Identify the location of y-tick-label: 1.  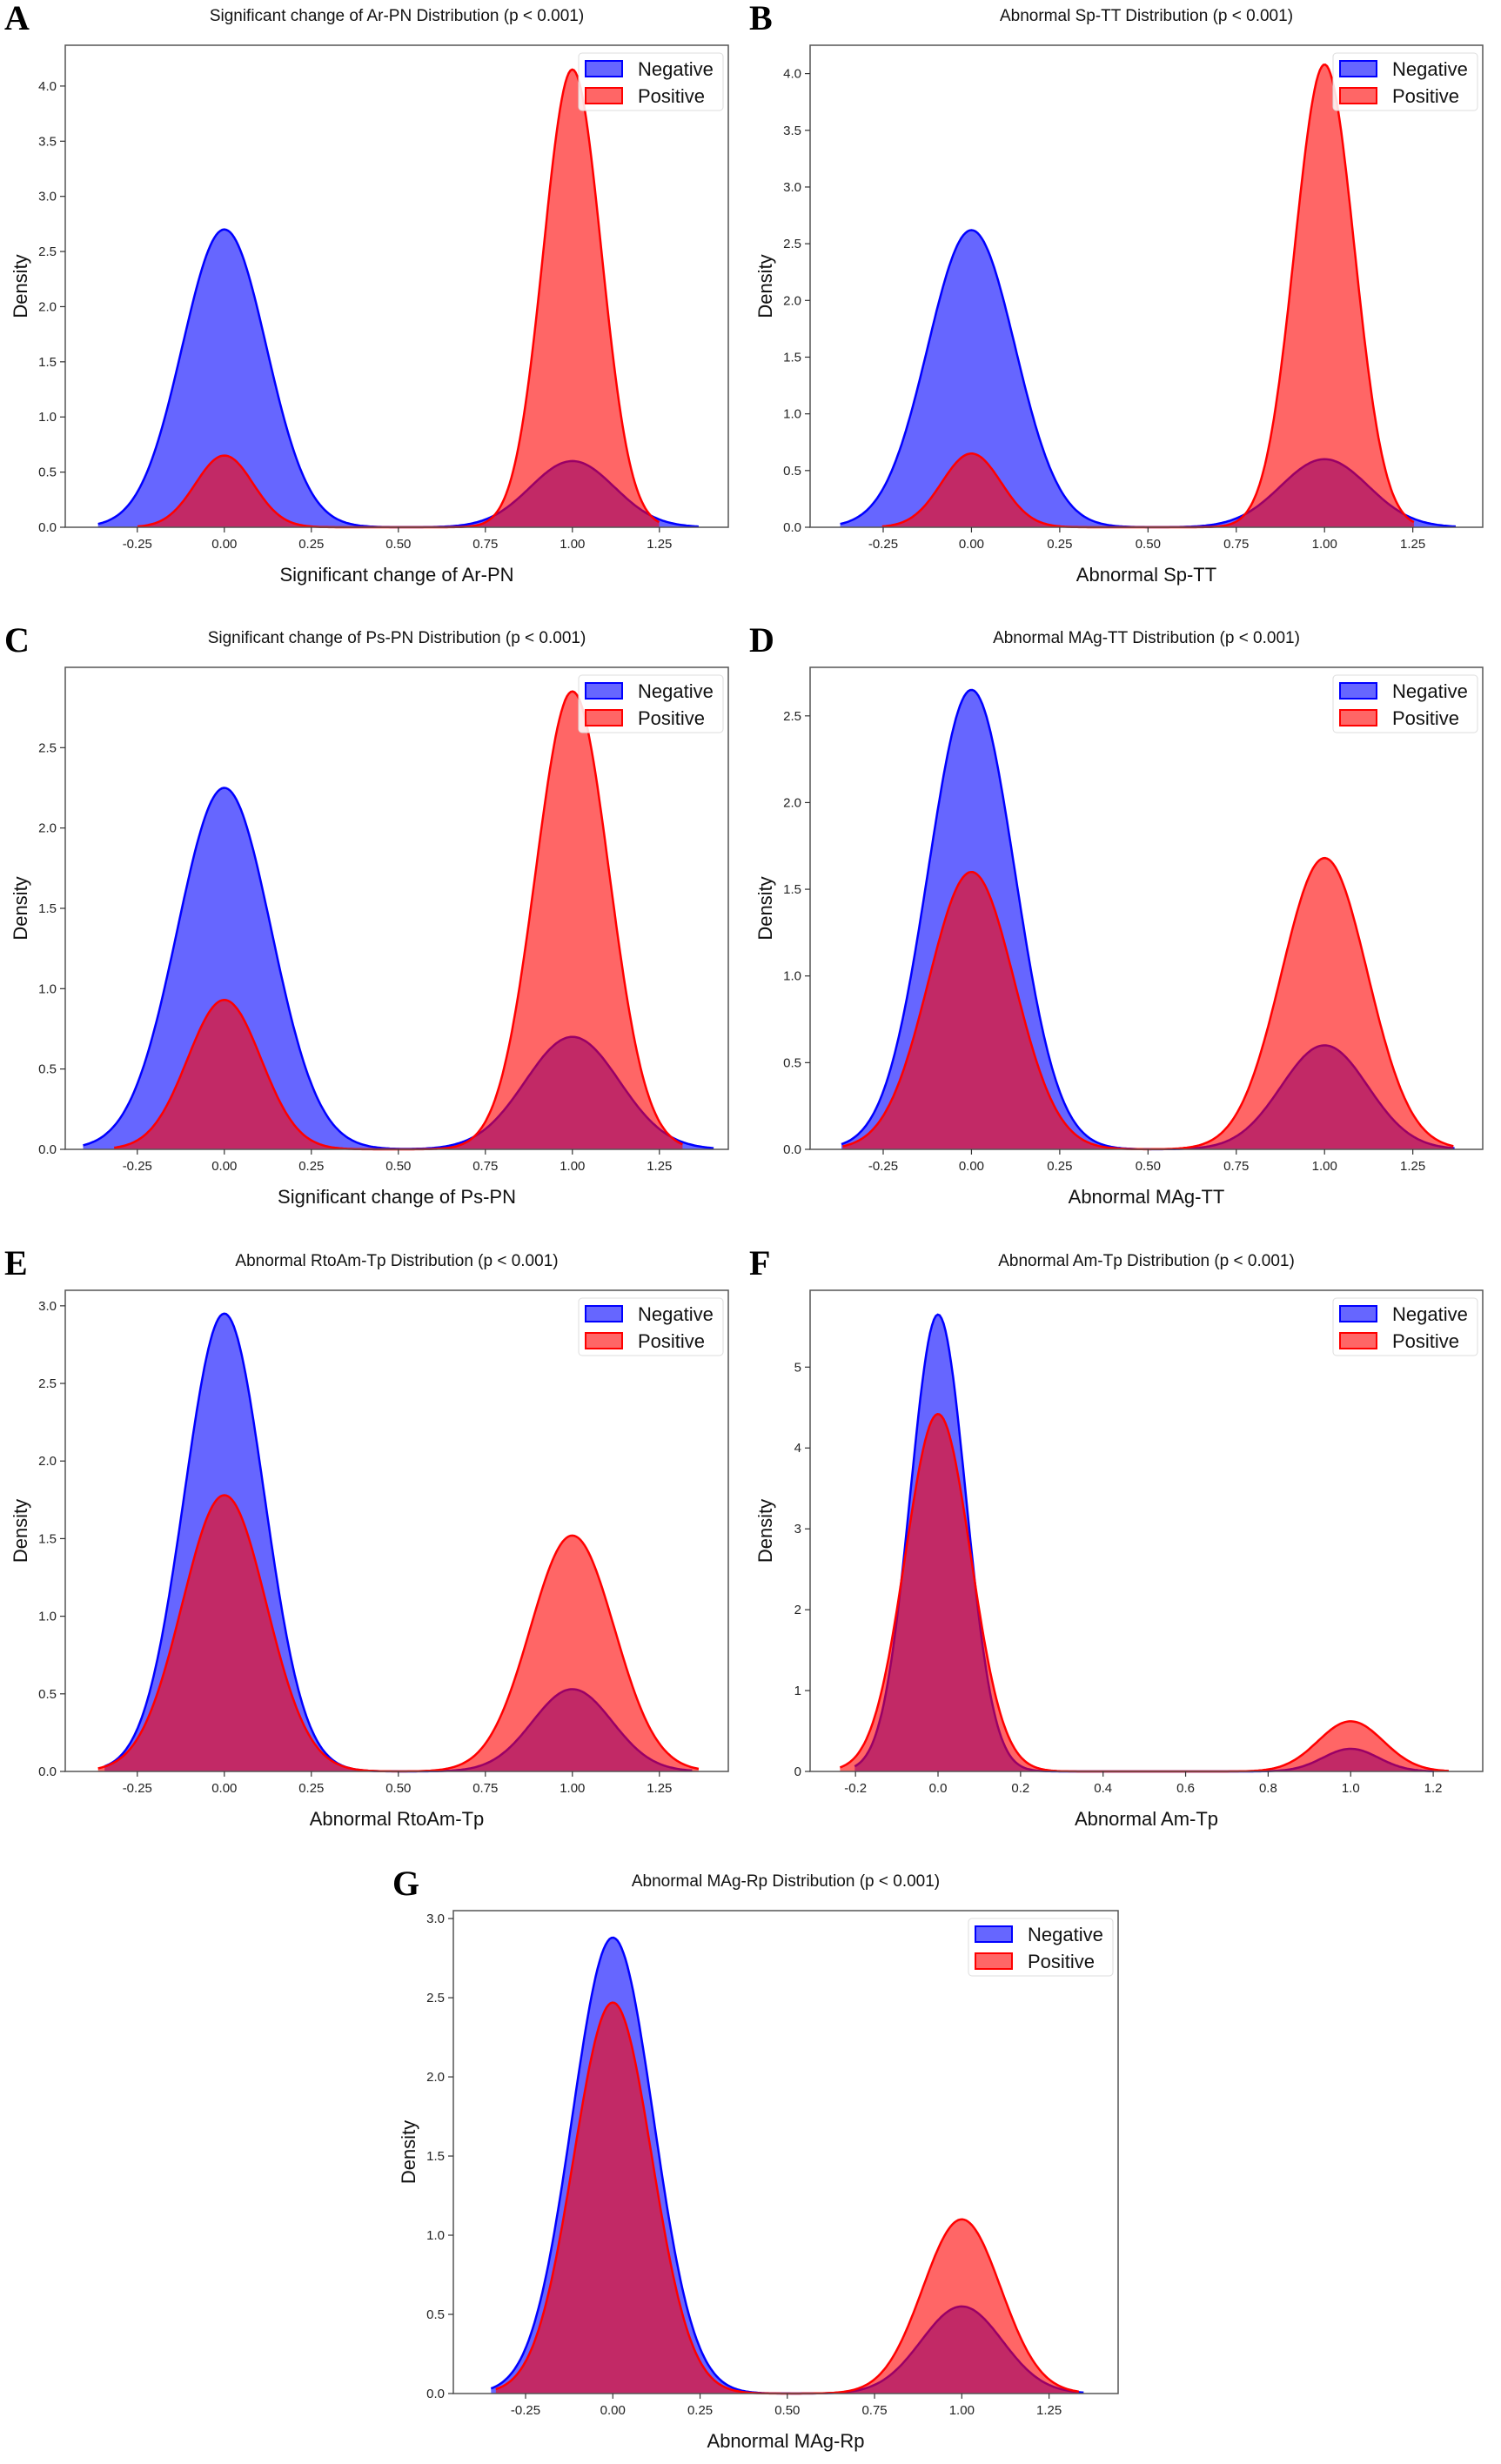
(797, 1691).